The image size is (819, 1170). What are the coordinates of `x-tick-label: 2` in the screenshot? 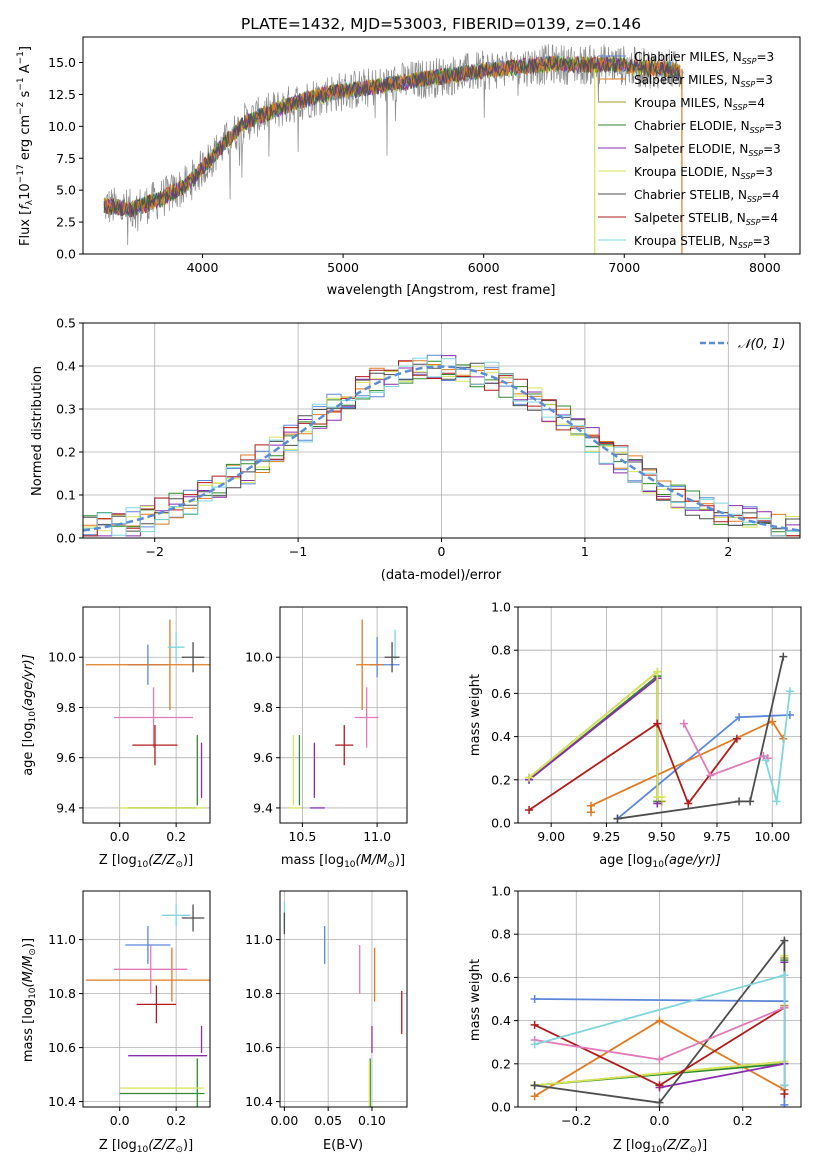 It's located at (728, 551).